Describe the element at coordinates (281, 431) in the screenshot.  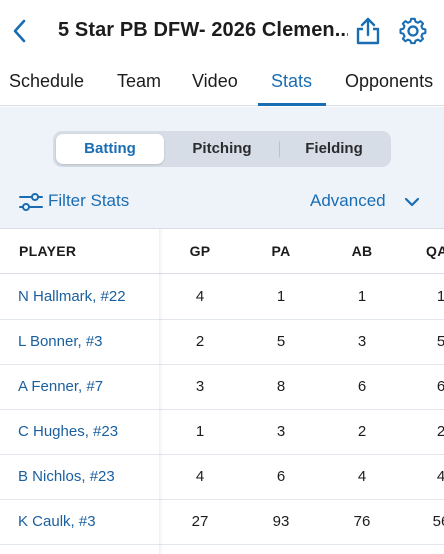
I see `stat-pa: 3` at that location.